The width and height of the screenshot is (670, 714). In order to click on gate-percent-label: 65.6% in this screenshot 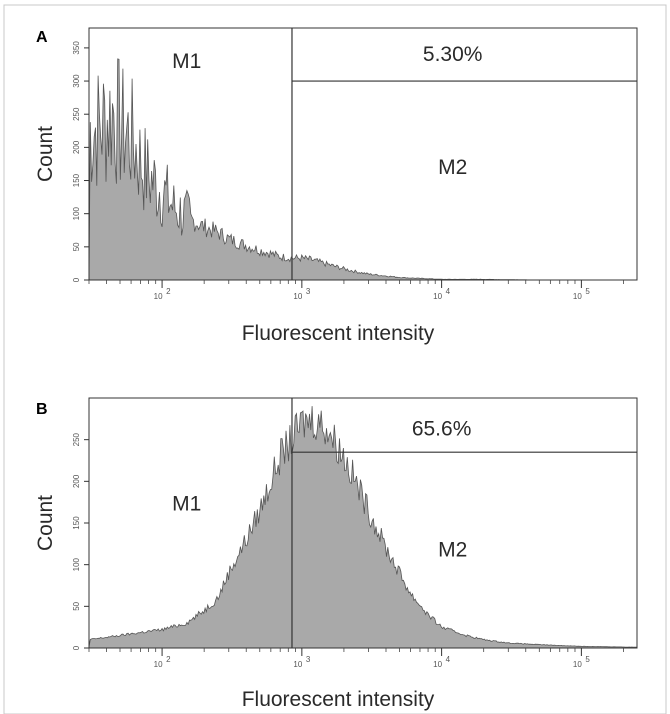, I will do `click(442, 429)`.